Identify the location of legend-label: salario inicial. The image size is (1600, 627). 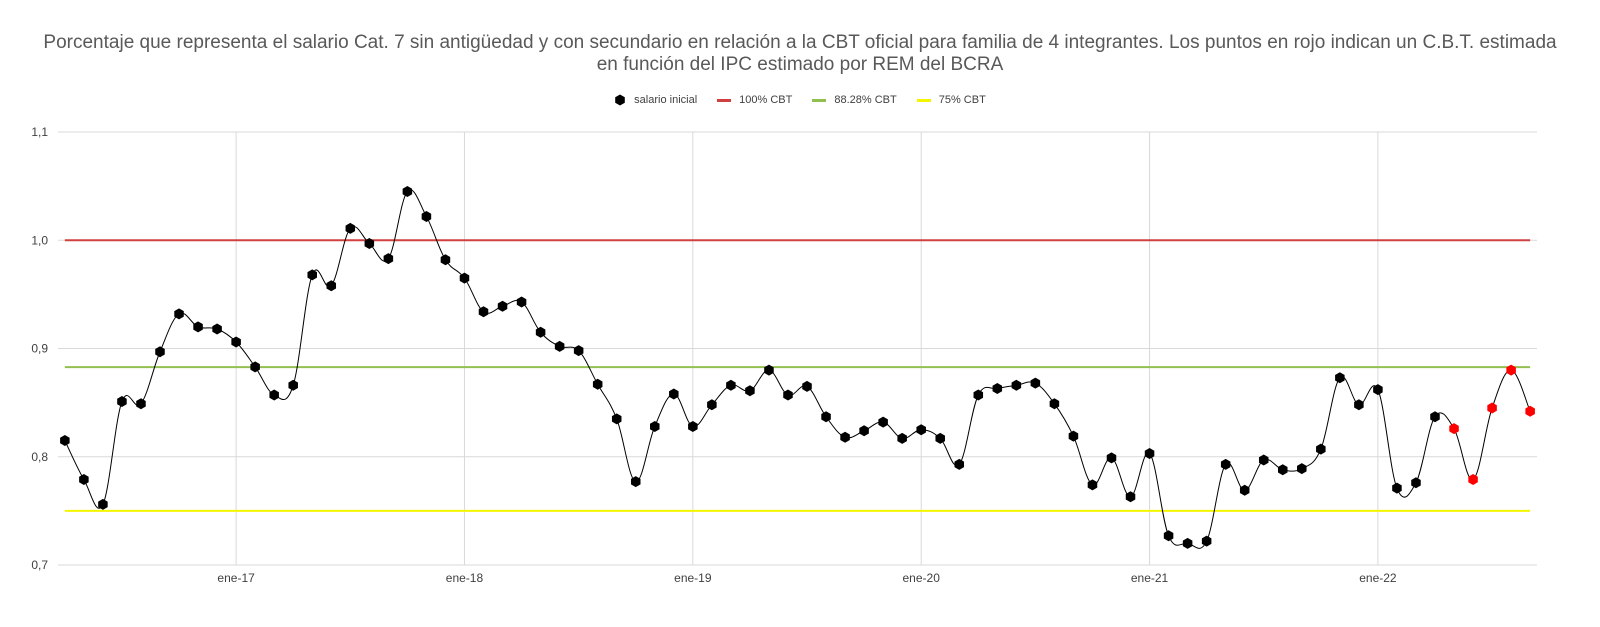
(666, 100).